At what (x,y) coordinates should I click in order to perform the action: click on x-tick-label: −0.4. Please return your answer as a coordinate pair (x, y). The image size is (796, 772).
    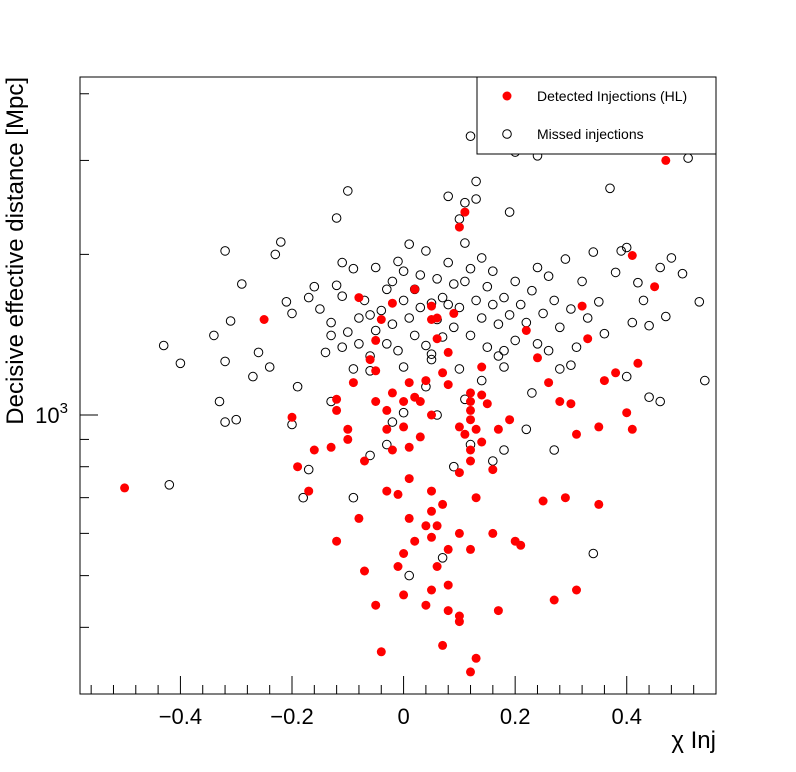
    Looking at the image, I should click on (180, 716).